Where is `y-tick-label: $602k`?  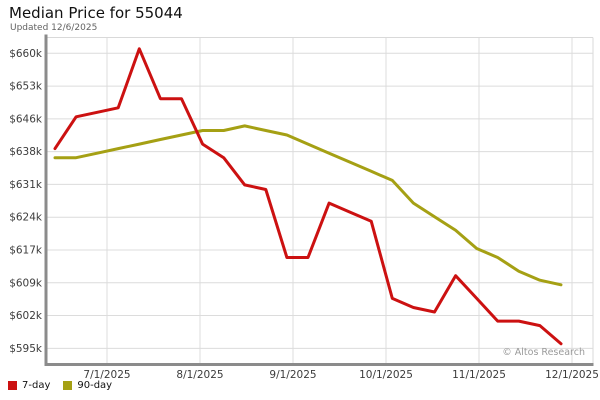 y-tick-label: $602k is located at coordinates (26, 316).